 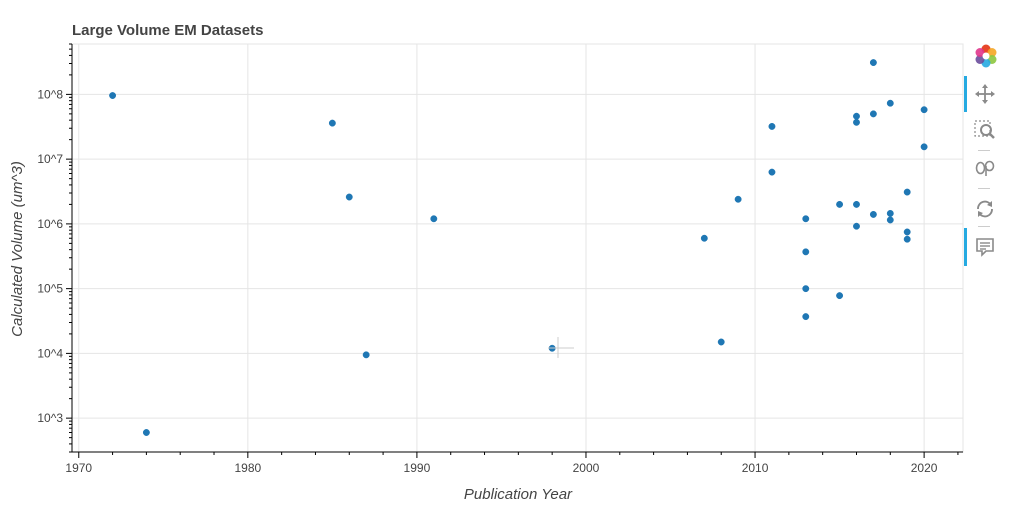 I want to click on pan-tool-button, so click(x=984, y=94).